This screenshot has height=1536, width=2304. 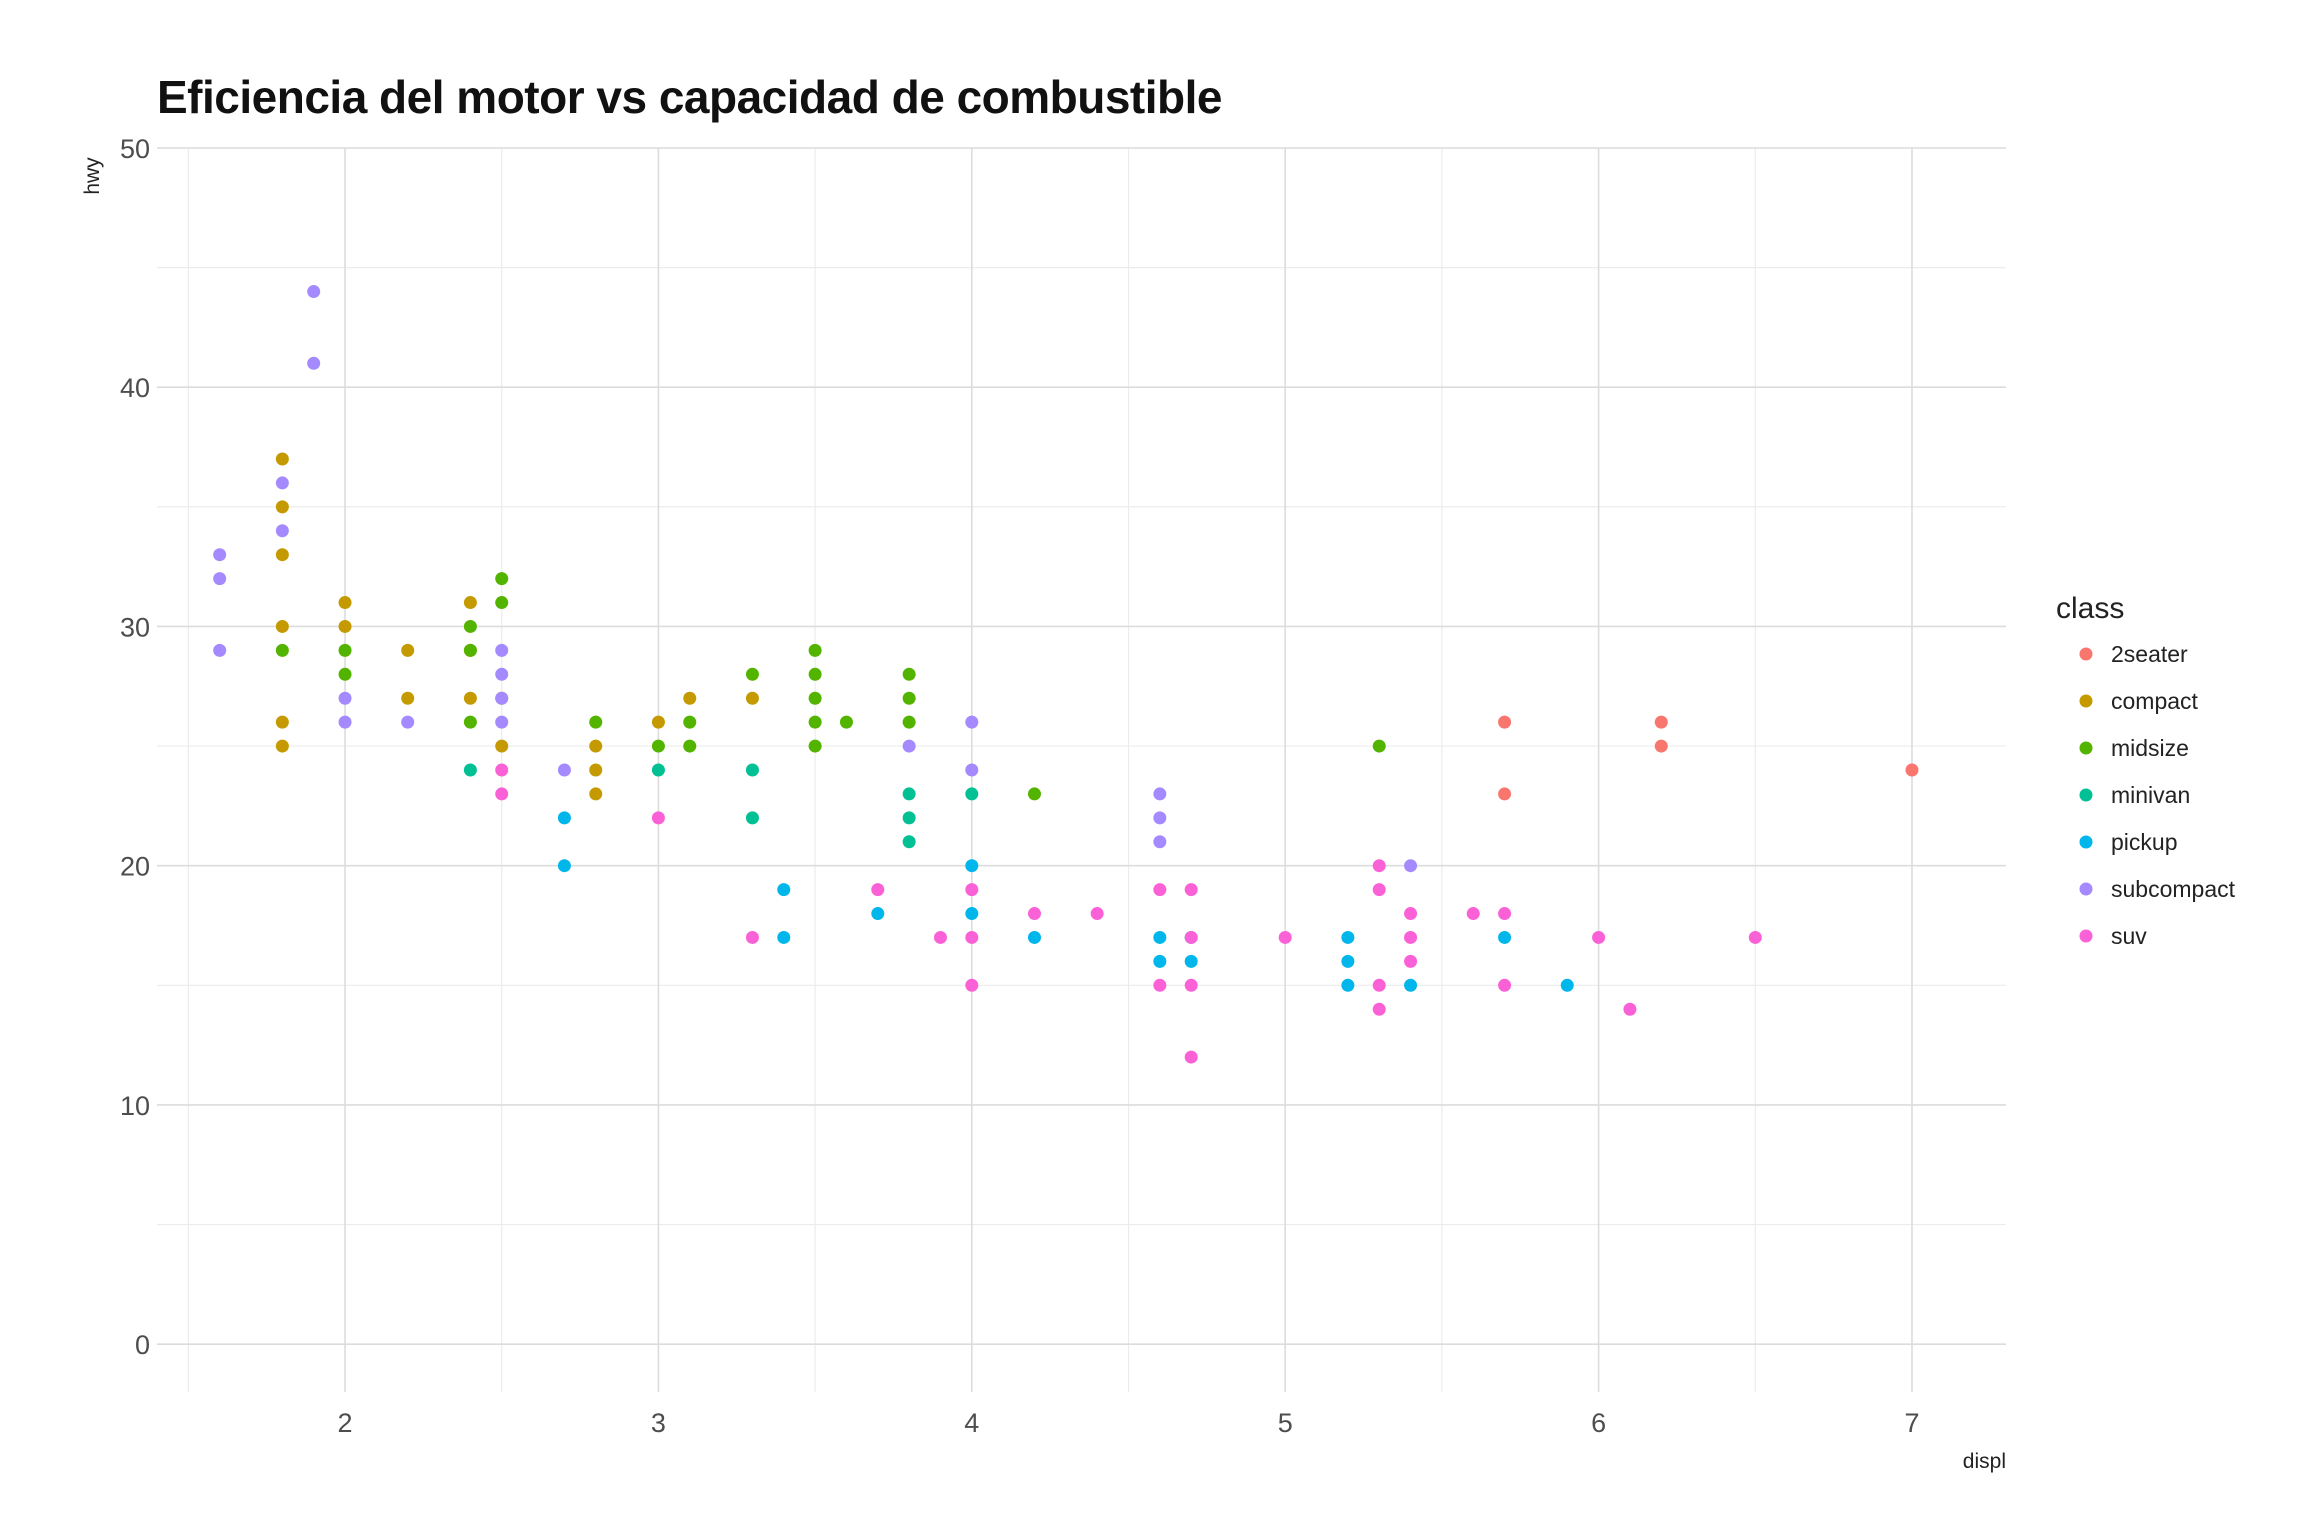 I want to click on series-2seater, so click(x=1708, y=758).